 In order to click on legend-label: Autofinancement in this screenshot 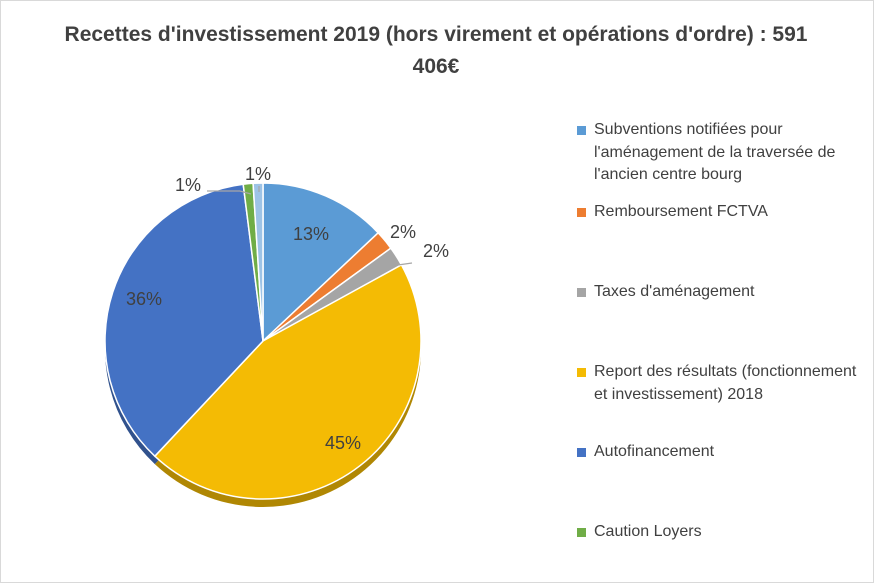, I will do `click(654, 451)`.